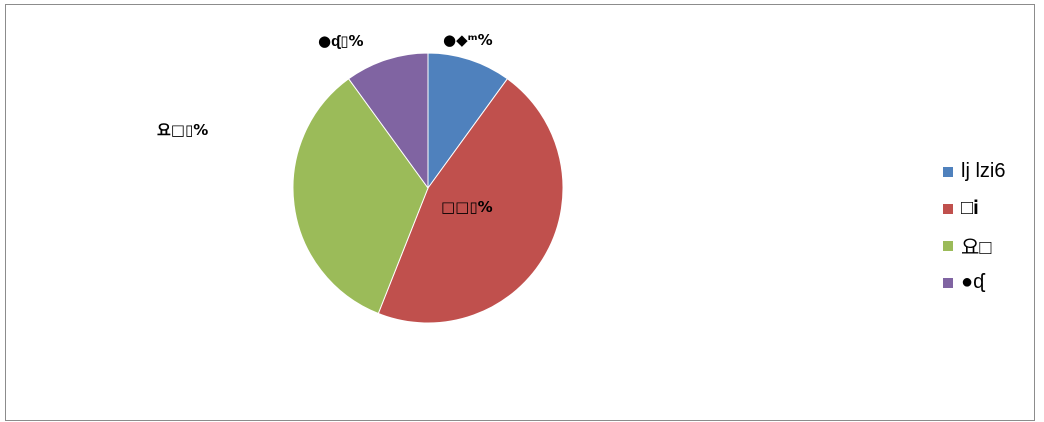 Image resolution: width=1044 pixels, height=422 pixels. Describe the element at coordinates (341, 41) in the screenshot. I see `data-label-4: ●ᶑ▯%` at that location.